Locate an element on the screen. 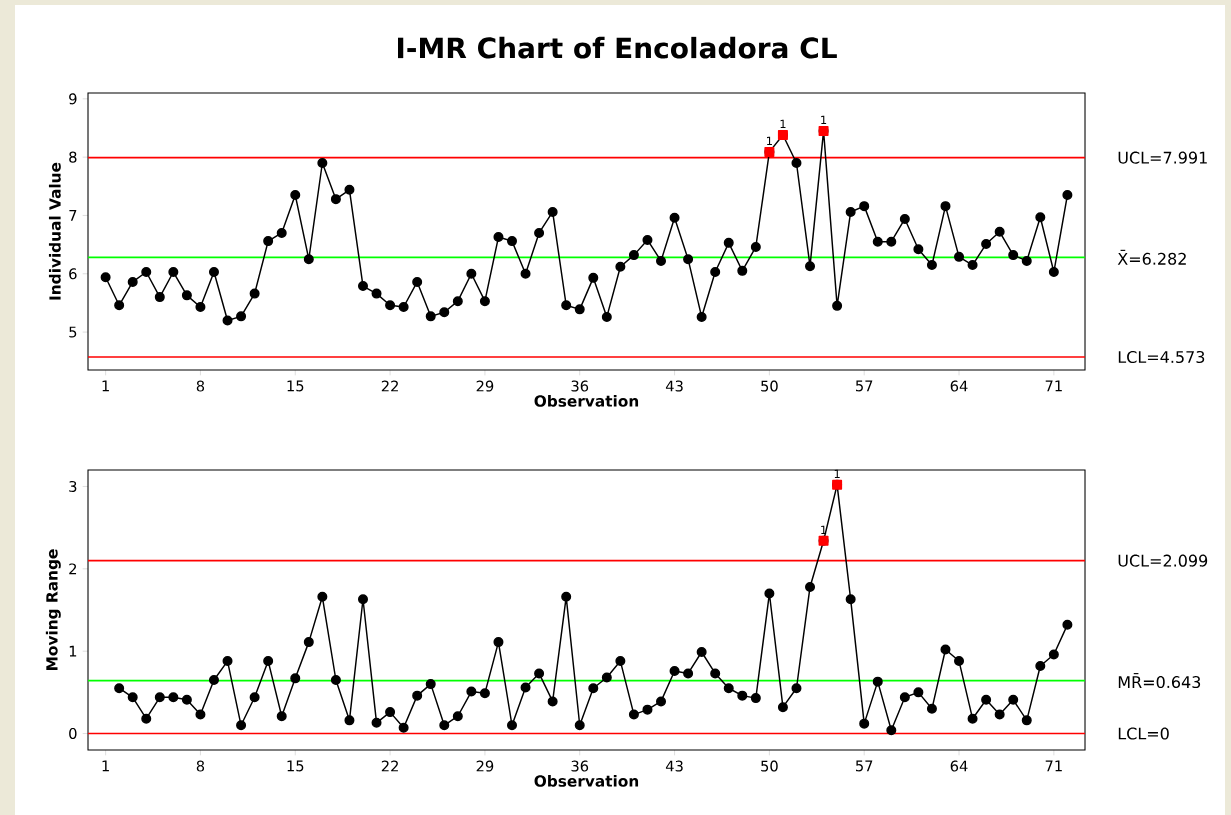 The width and height of the screenshot is (1231, 815). y-tick-label: 1 is located at coordinates (73, 651).